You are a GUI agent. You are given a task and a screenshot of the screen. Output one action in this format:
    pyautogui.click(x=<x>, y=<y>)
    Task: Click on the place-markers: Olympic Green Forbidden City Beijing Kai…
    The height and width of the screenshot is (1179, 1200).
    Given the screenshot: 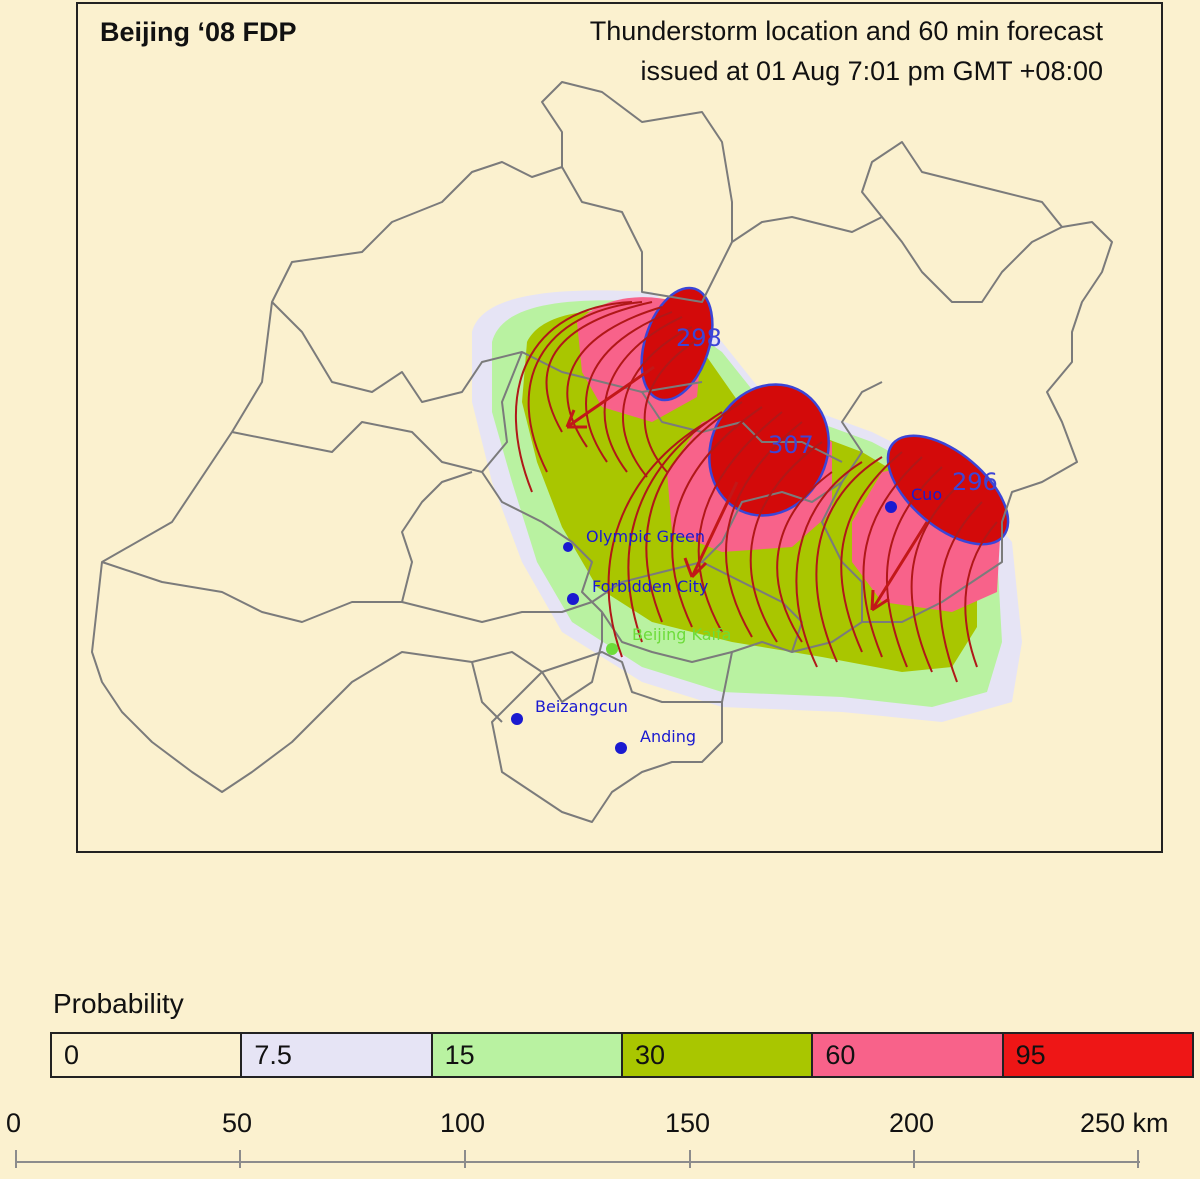 What is the action you would take?
    pyautogui.click(x=726, y=619)
    